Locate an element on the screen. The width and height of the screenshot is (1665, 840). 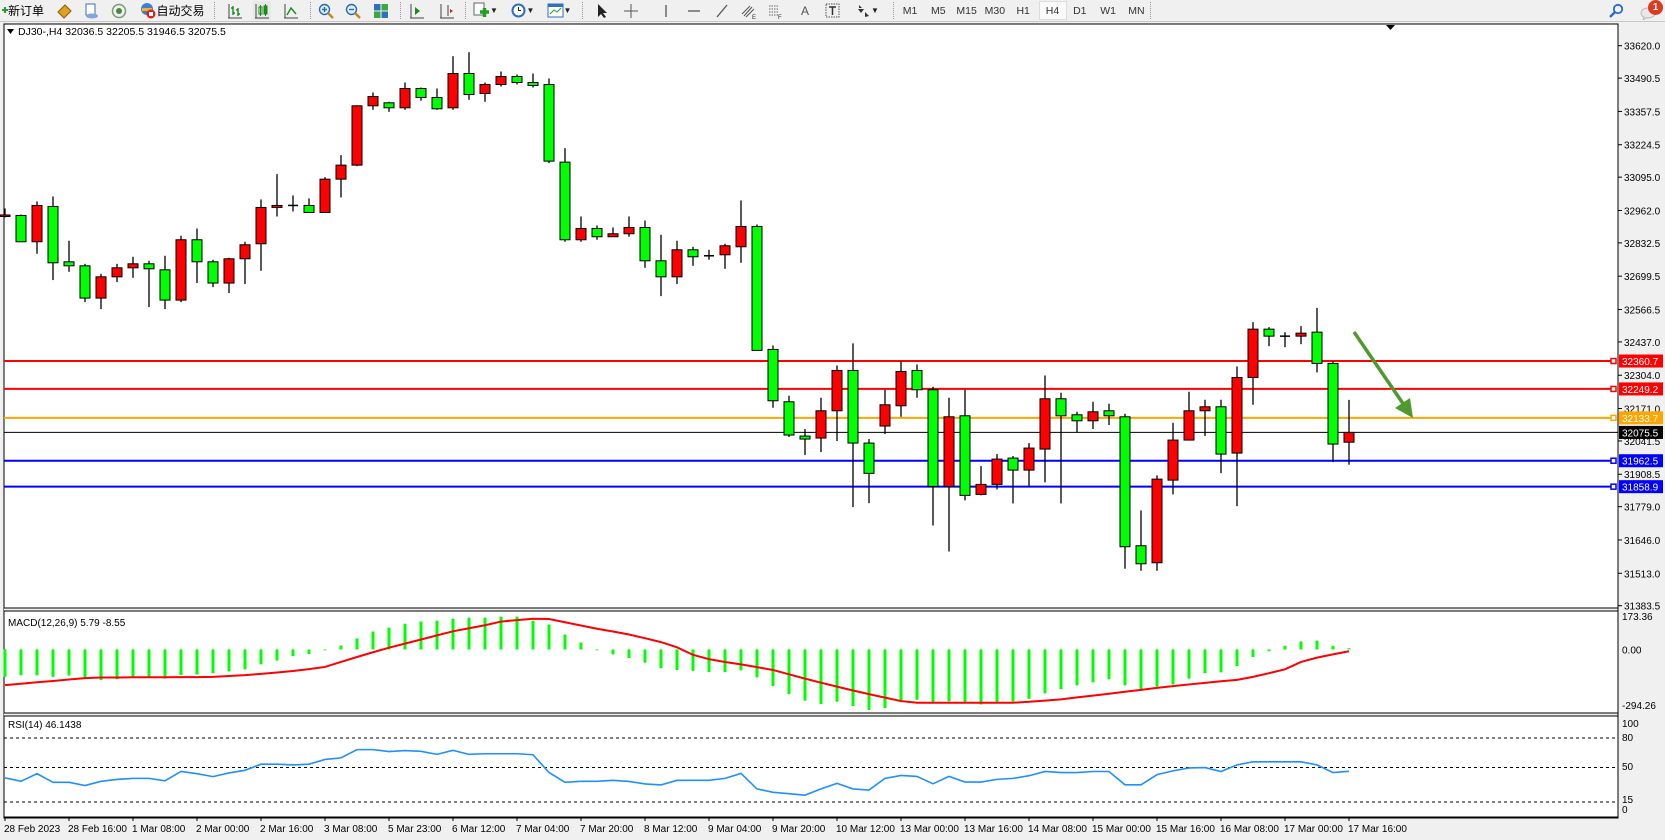
chart-shift-button is located at coordinates (447, 10).